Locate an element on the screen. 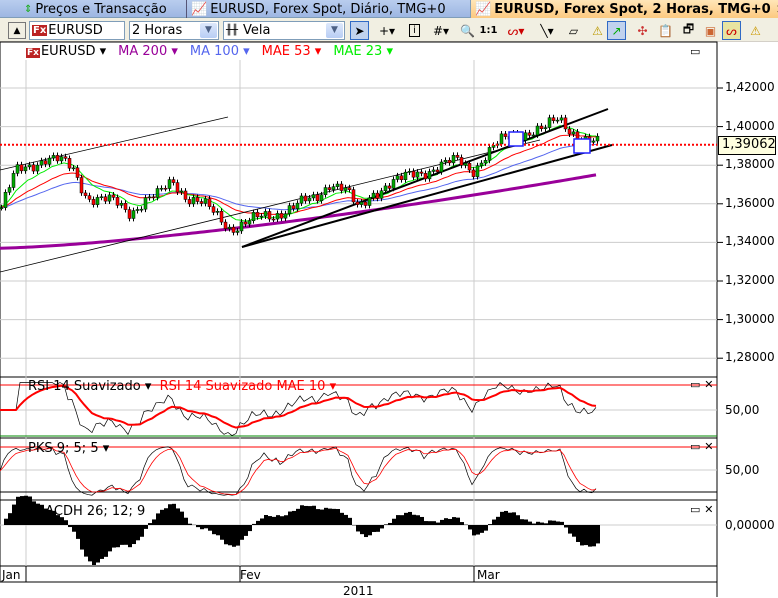  price-tick: 1,34000 is located at coordinates (750, 241).